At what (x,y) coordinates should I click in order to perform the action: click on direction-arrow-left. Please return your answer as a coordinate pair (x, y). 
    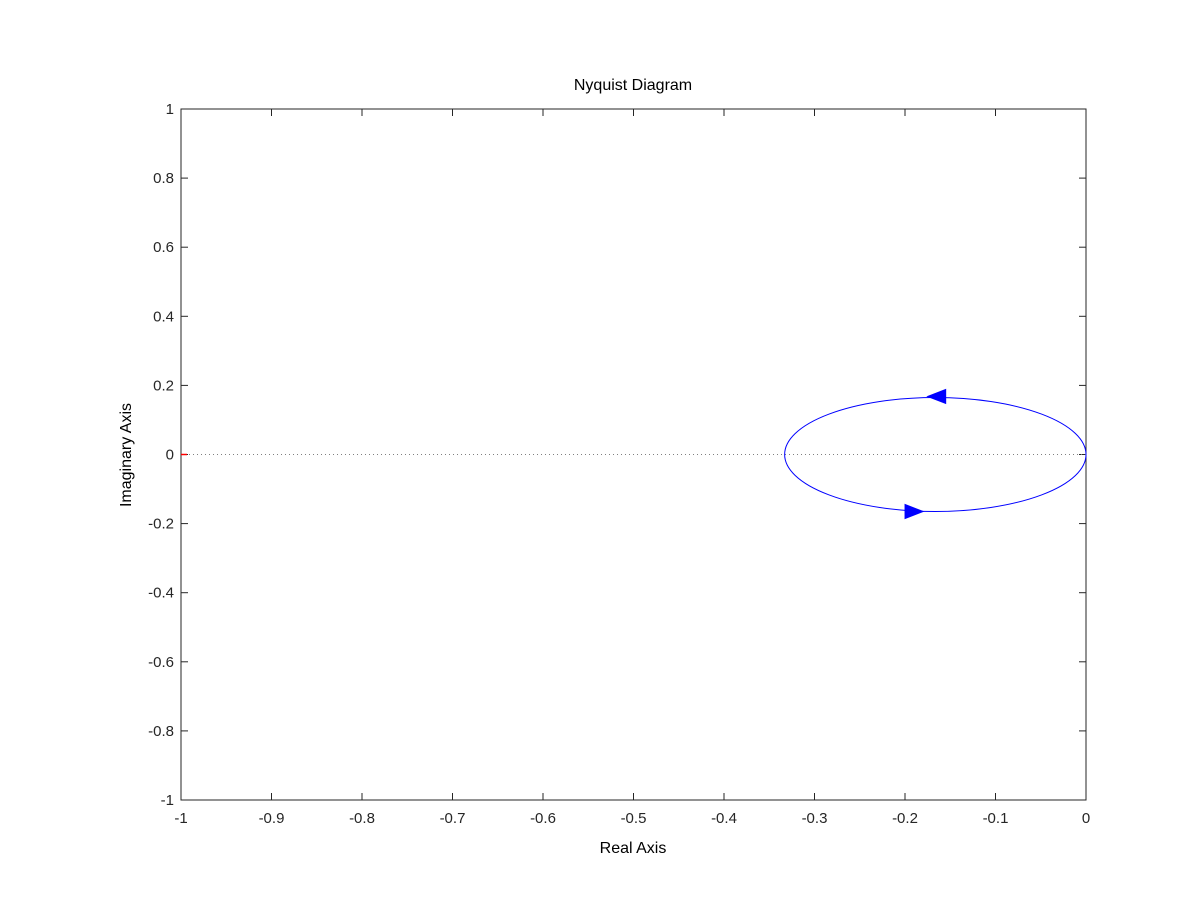
    Looking at the image, I should click on (936, 396).